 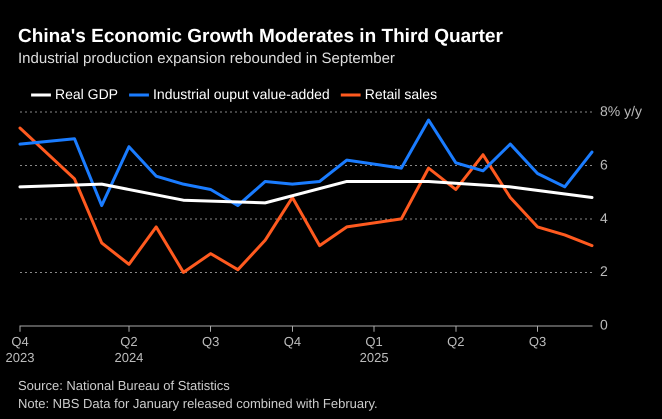 I want to click on x-tick-label: Q1 2025, so click(x=374, y=349).